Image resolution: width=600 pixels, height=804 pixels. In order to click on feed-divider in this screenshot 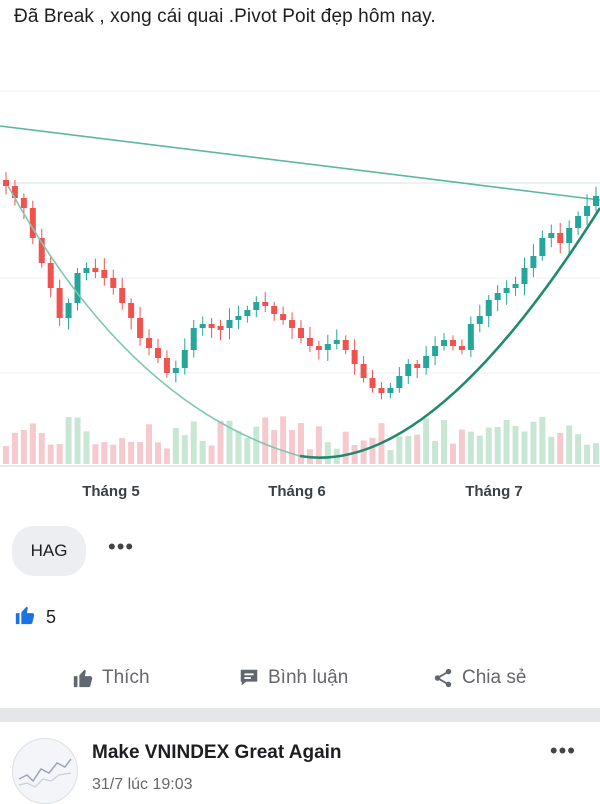, I will do `click(300, 715)`.